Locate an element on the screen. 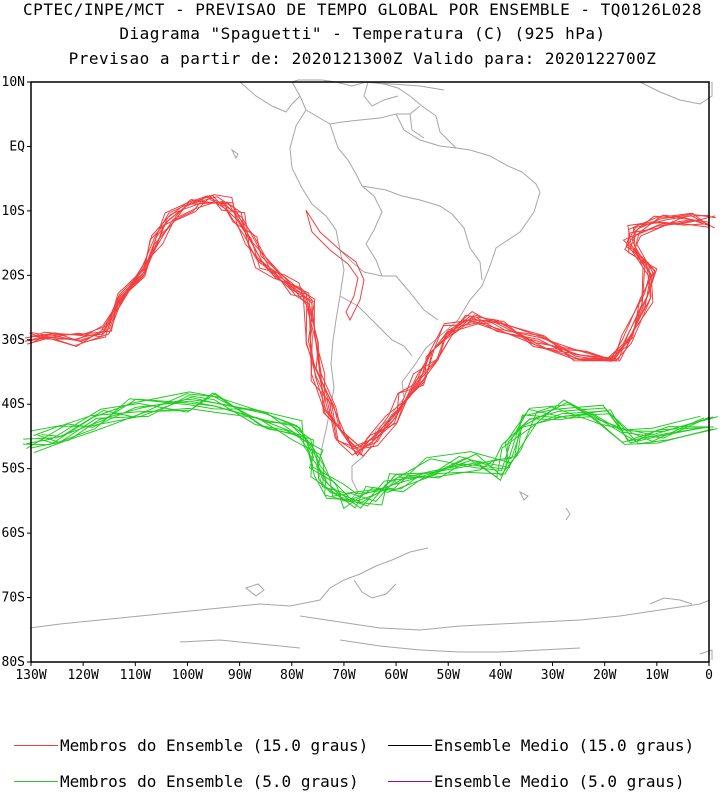 The width and height of the screenshot is (725, 792). lat-tick-label: EQ is located at coordinates (17, 146).